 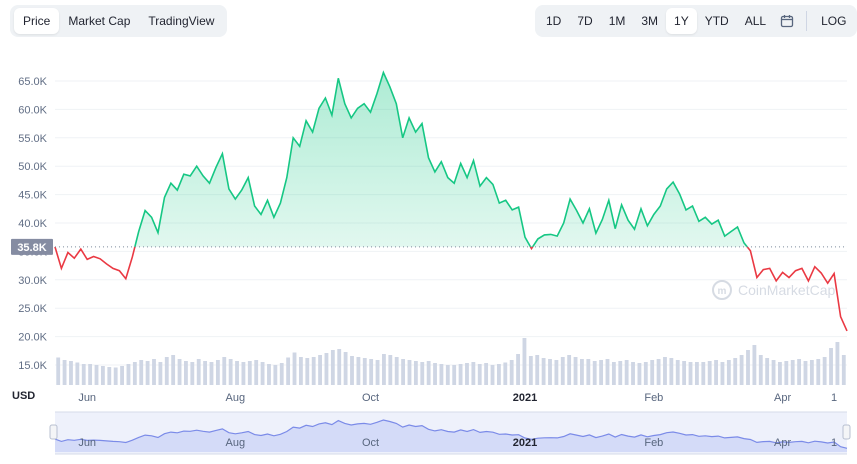 I want to click on calendar-icon, so click(x=787, y=21).